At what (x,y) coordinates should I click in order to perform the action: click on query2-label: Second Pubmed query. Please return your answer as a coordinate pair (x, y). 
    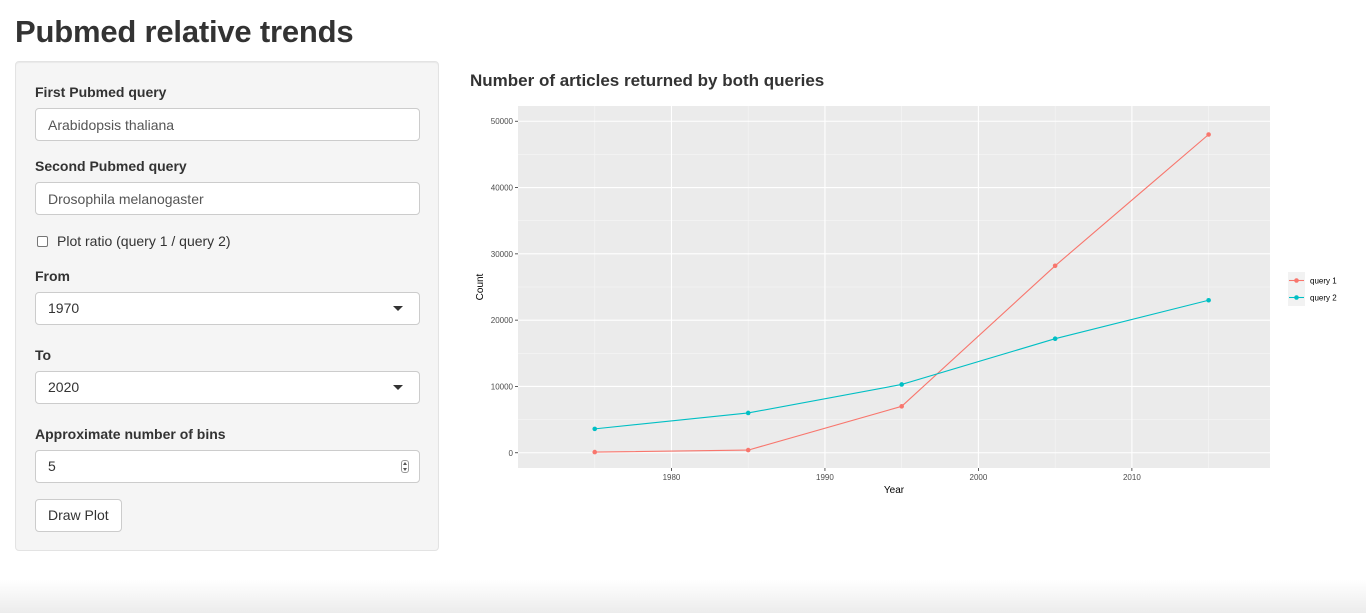
    Looking at the image, I should click on (111, 166).